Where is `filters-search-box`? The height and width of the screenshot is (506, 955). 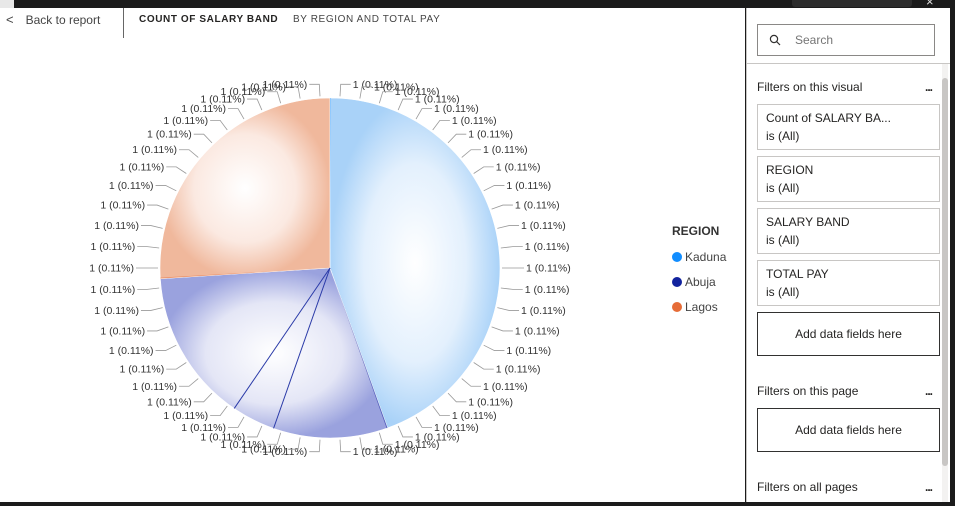
filters-search-box is located at coordinates (846, 40).